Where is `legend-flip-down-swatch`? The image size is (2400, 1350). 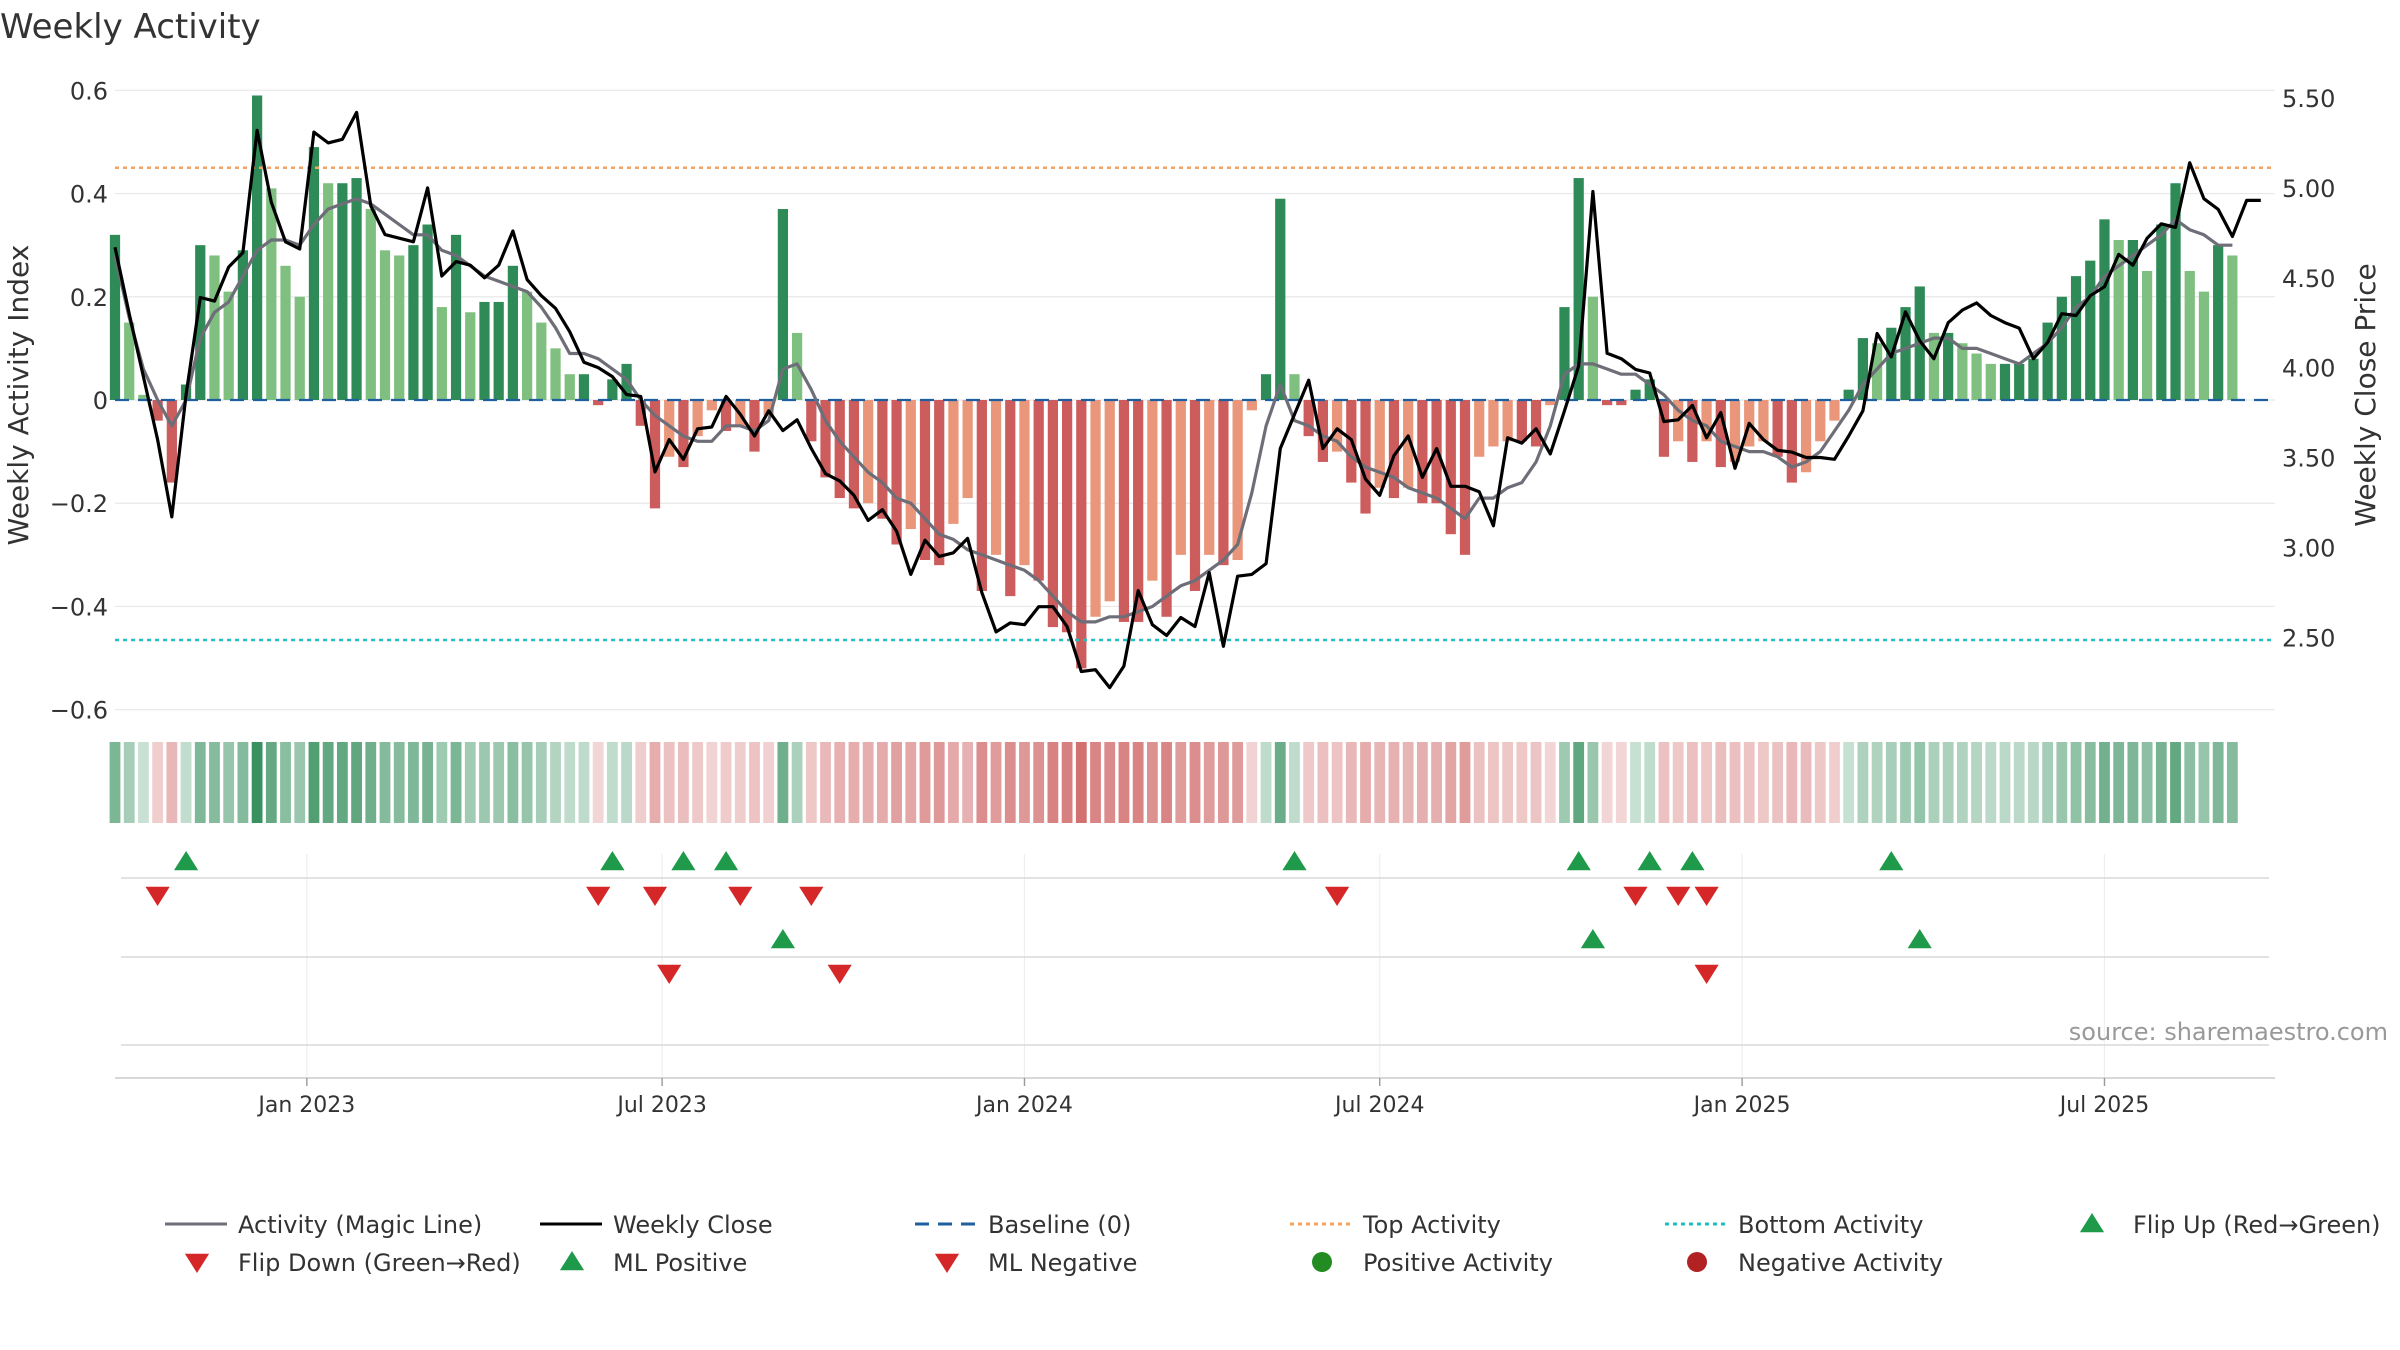 legend-flip-down-swatch is located at coordinates (197, 1263).